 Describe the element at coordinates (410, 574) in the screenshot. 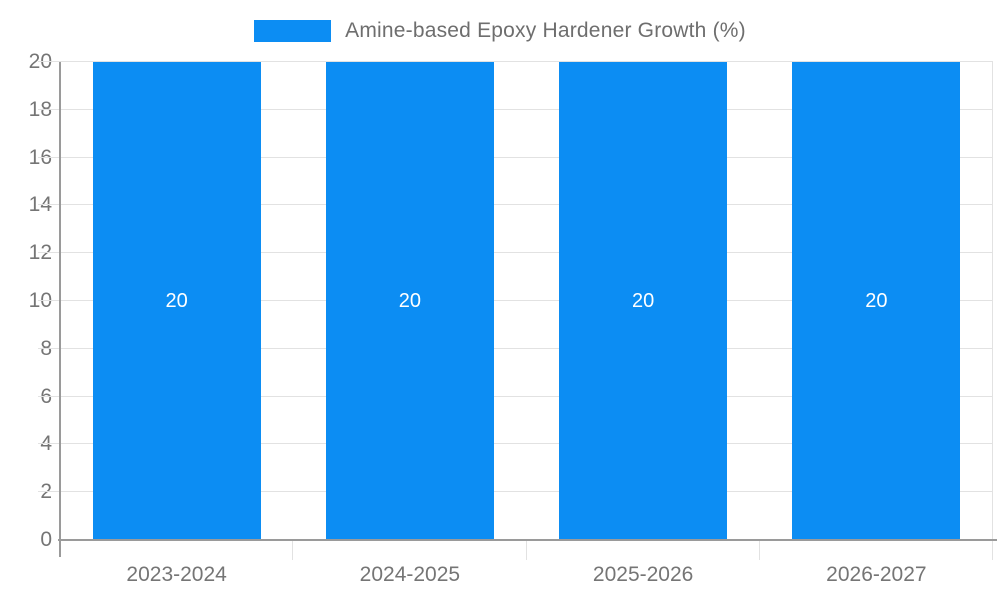

I see `x-tick-label: 2024-2025` at that location.